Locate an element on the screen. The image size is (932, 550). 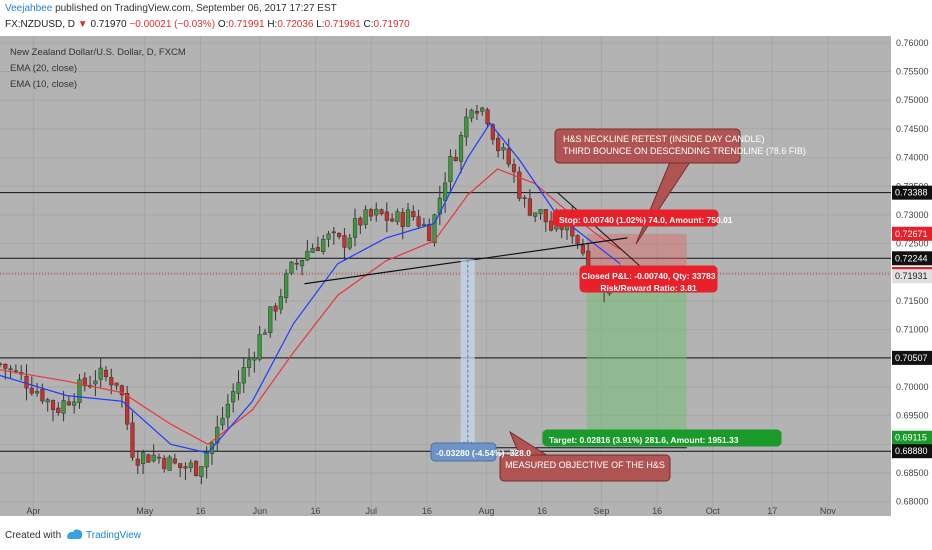
x-tick-label: 17 is located at coordinates (772, 511).